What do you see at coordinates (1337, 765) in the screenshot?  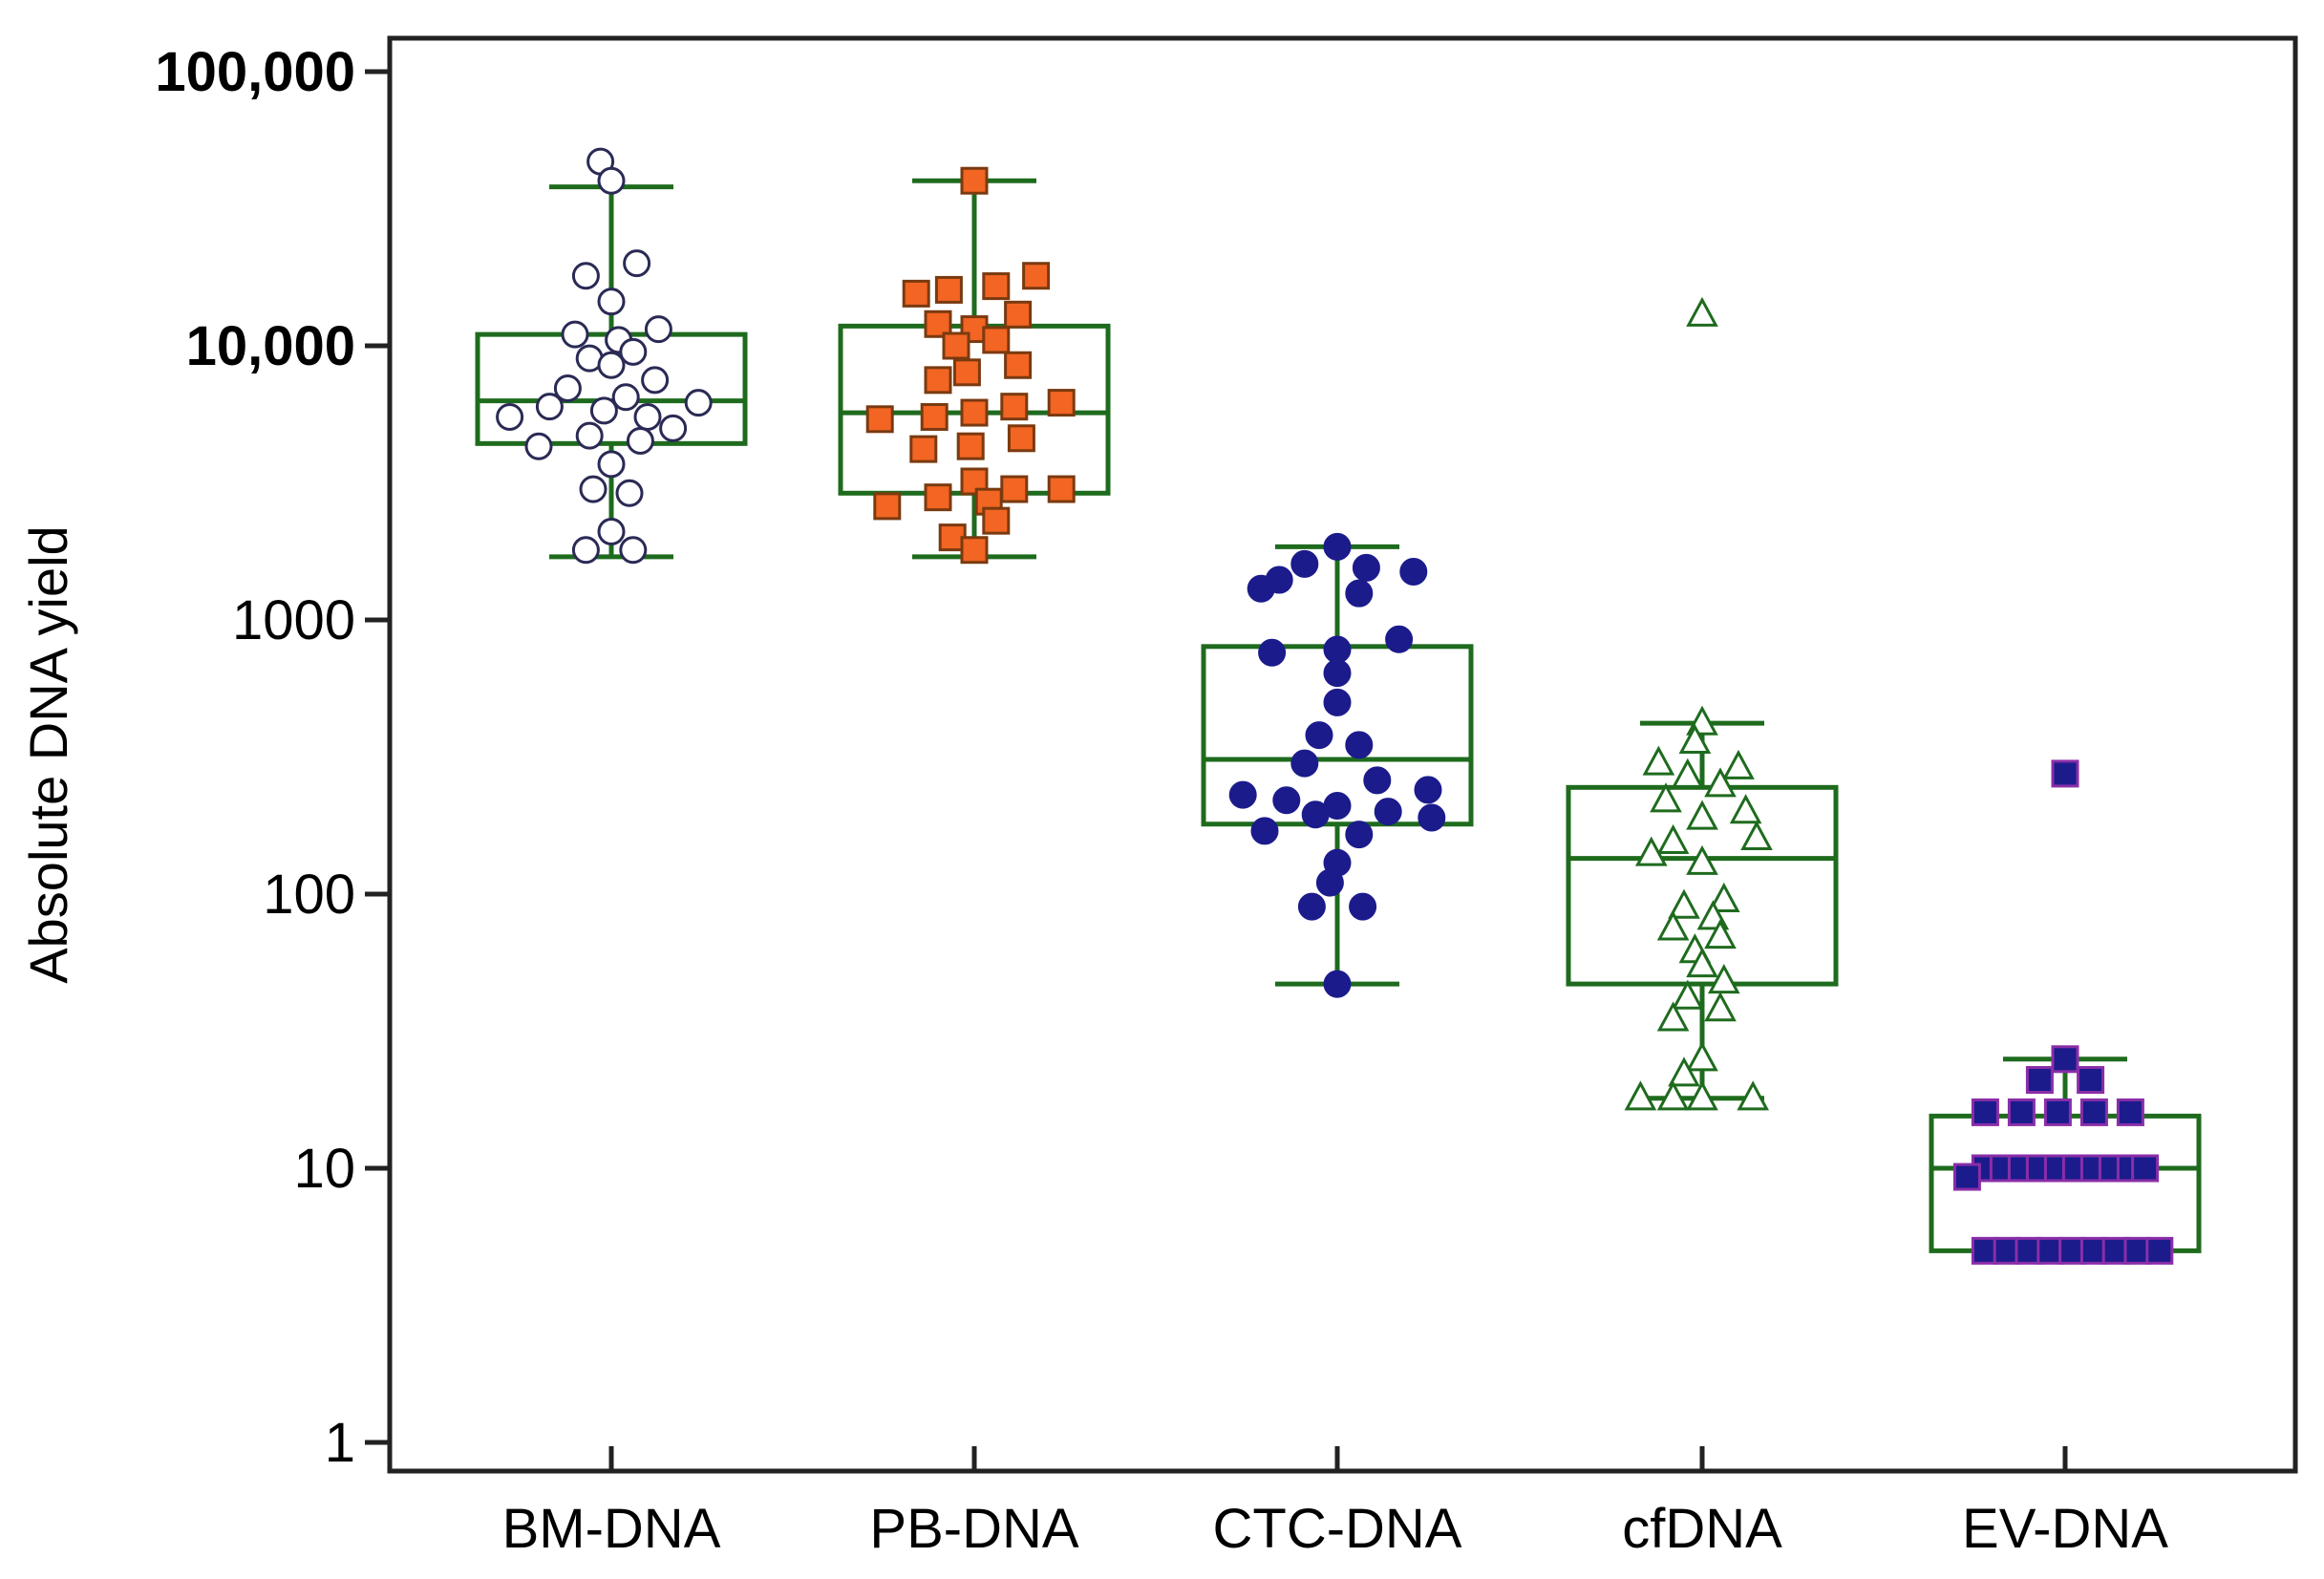 I see `points-ctc-dna` at bounding box center [1337, 765].